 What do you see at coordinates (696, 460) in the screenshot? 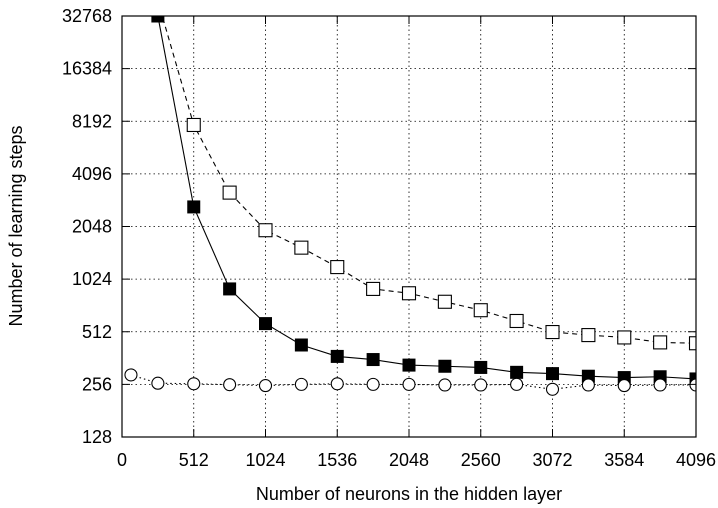
I see `x-tick-label: 4096` at bounding box center [696, 460].